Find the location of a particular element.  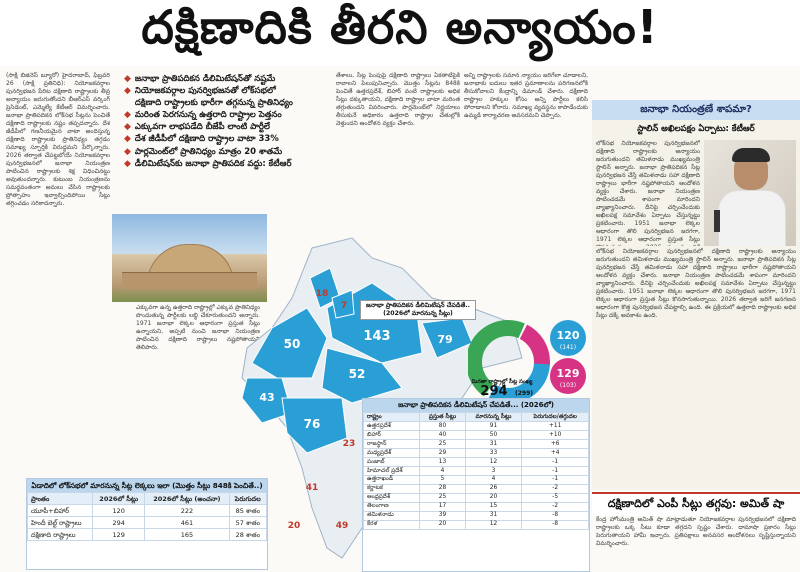

state-label: 76 is located at coordinates (312, 424).